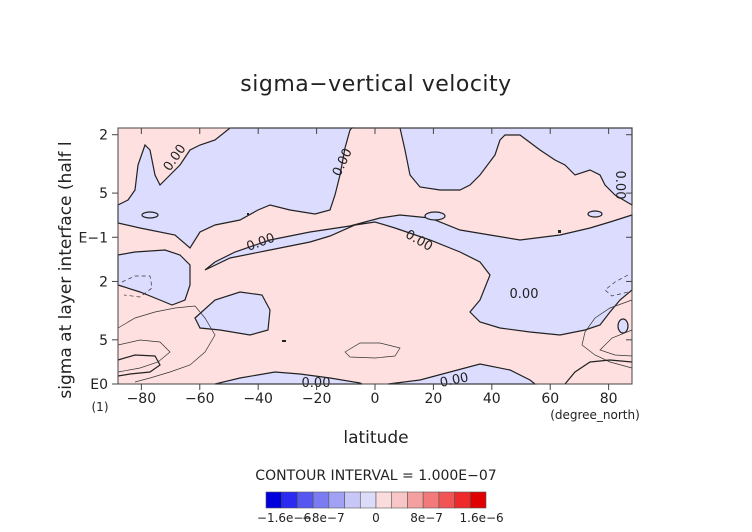 The width and height of the screenshot is (752, 532). I want to click on negative-region-middle-center, so click(418, 275).